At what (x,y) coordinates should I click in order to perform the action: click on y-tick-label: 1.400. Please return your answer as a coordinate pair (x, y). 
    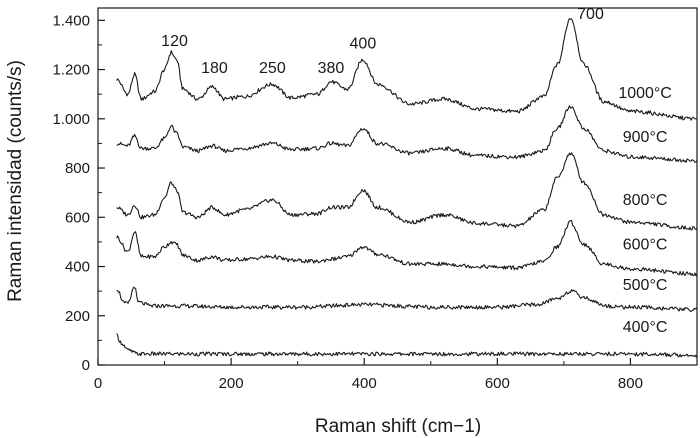
    Looking at the image, I should click on (71, 20).